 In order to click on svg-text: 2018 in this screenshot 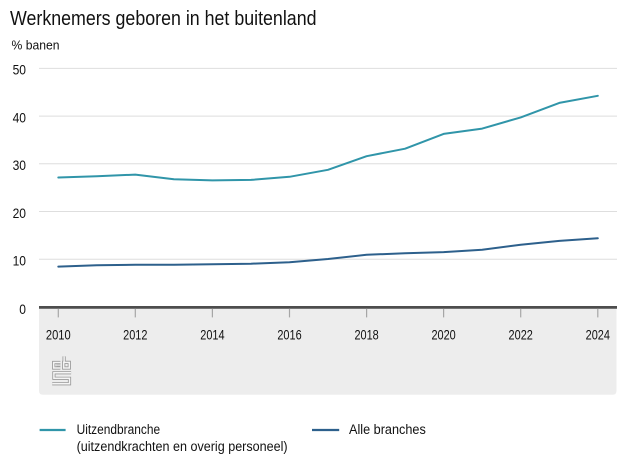, I will do `click(366, 334)`.